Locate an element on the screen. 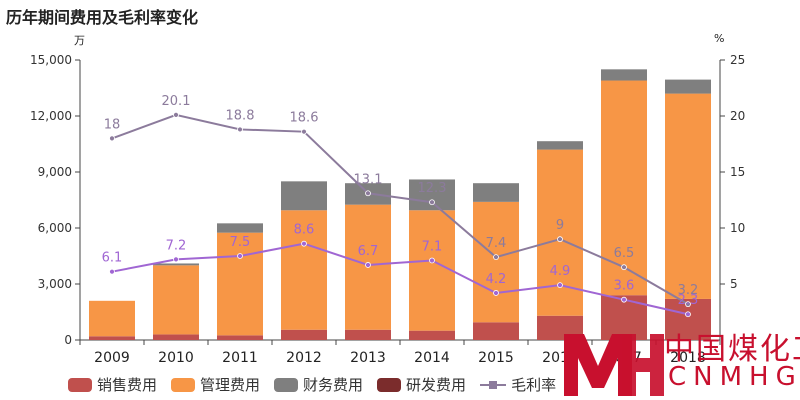 The width and height of the screenshot is (800, 400). data-label-net_margin: 8.6 is located at coordinates (304, 230).